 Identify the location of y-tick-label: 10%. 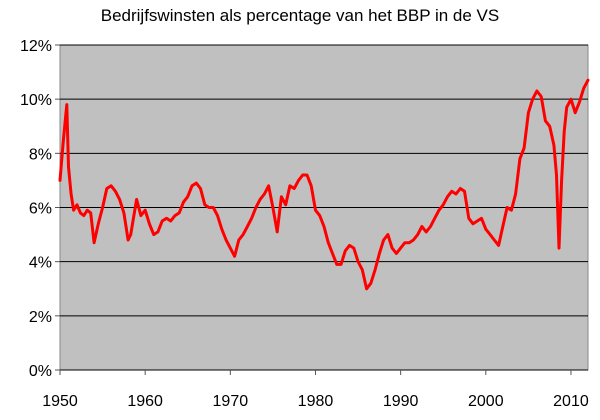
(36, 100).